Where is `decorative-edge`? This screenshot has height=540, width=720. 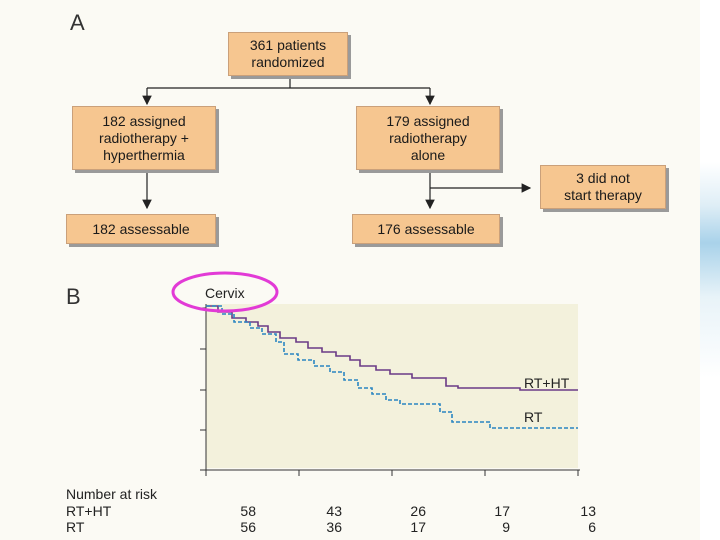 decorative-edge is located at coordinates (710, 270).